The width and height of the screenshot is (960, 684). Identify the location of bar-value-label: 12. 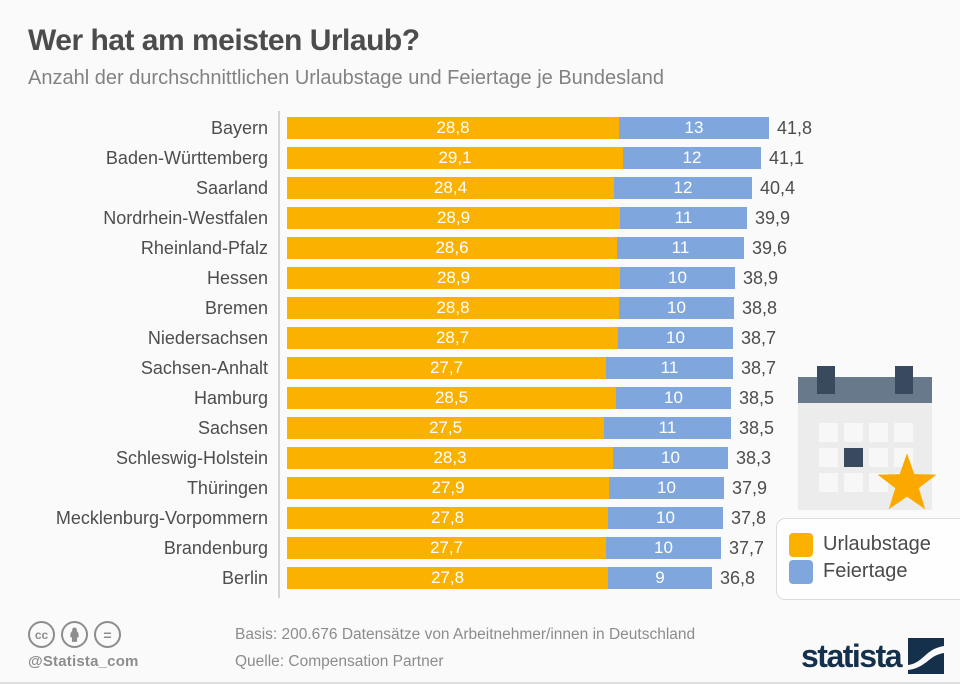
(692, 157).